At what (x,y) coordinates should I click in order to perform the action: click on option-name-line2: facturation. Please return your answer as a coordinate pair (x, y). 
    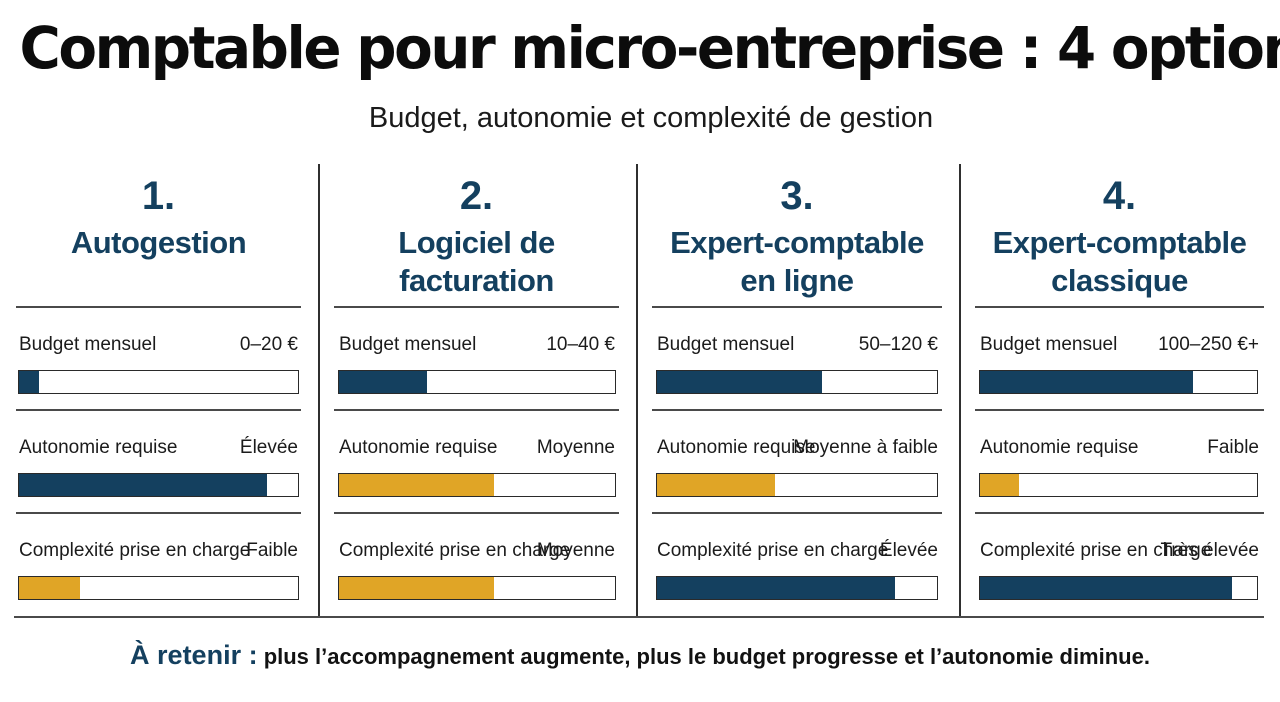
    Looking at the image, I should click on (476, 280).